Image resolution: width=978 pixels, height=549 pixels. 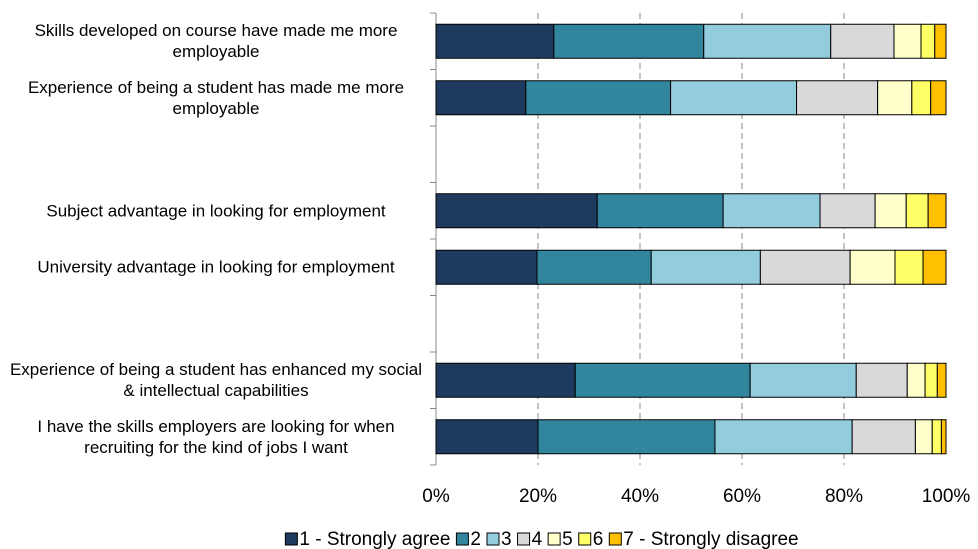 What do you see at coordinates (538, 496) in the screenshot?
I see `x-tick-label: 20%` at bounding box center [538, 496].